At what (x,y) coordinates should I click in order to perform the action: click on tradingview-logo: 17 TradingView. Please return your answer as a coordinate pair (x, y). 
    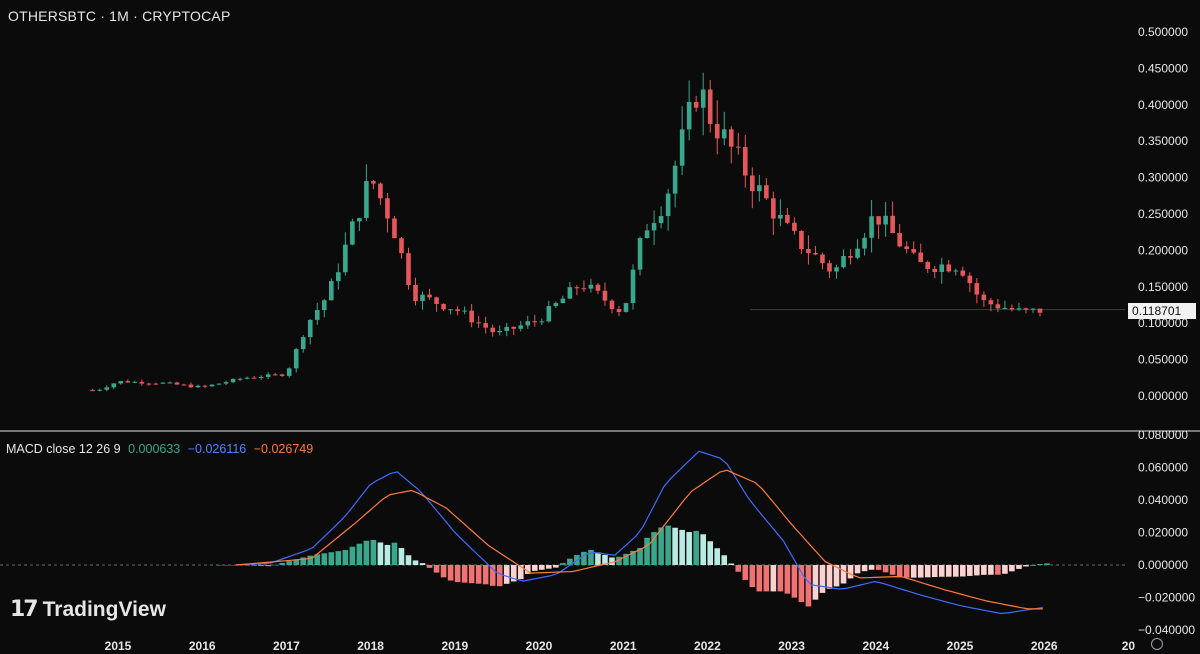
    Looking at the image, I should click on (88, 609).